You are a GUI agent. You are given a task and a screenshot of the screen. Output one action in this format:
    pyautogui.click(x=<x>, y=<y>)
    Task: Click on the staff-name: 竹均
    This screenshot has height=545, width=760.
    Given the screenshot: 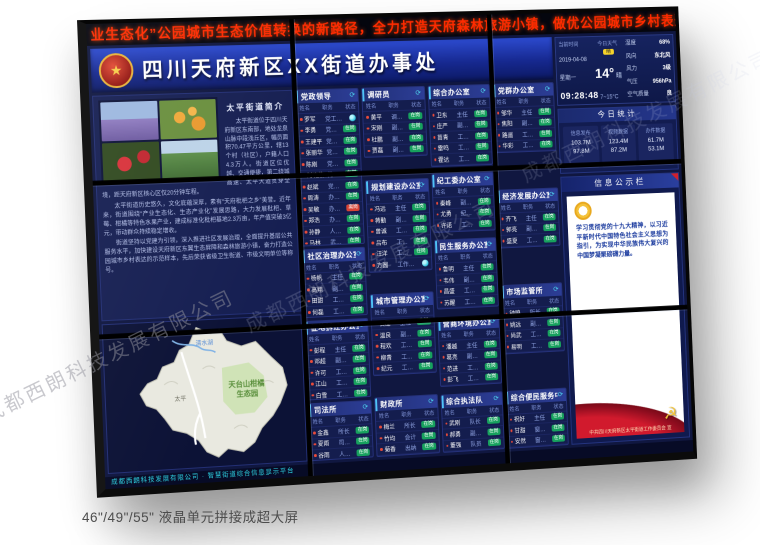 What is the action you would take?
    pyautogui.click(x=389, y=439)
    